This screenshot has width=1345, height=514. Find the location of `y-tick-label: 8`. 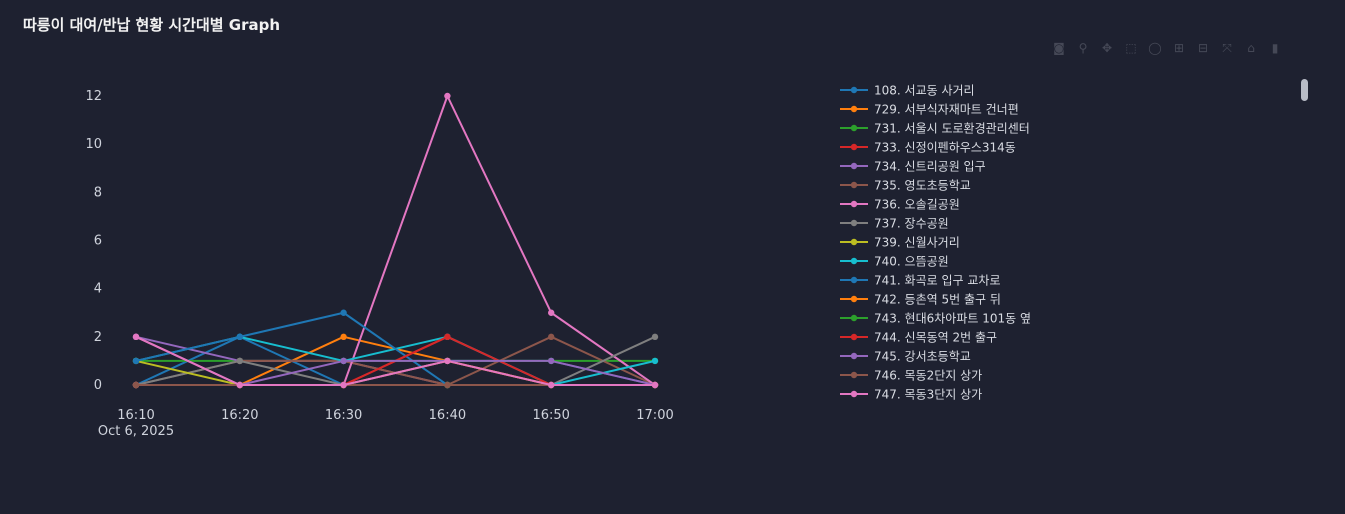

y-tick-label: 8 is located at coordinates (98, 192).